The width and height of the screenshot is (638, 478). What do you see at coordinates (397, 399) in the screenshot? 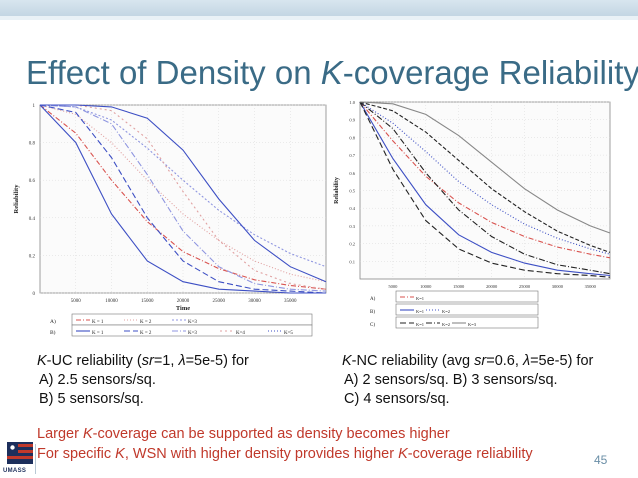
I see `right-caption-line3: C) 4 sensors/sq.` at bounding box center [397, 399].